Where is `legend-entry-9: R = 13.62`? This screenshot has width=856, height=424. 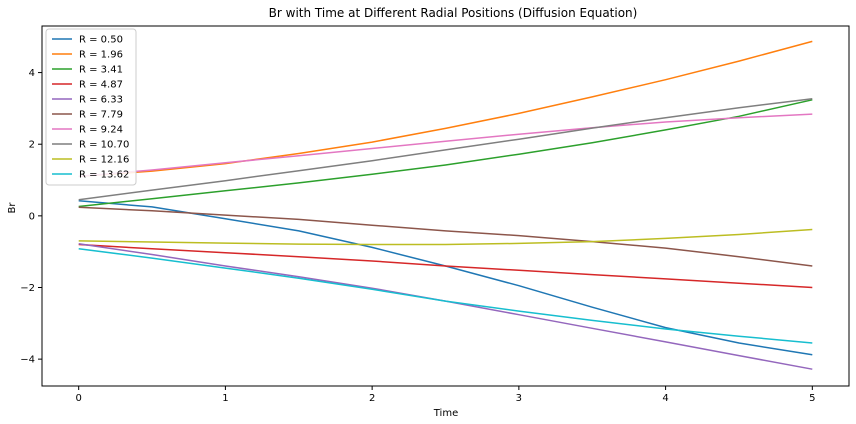 legend-entry-9: R = 13.62 is located at coordinates (104, 175).